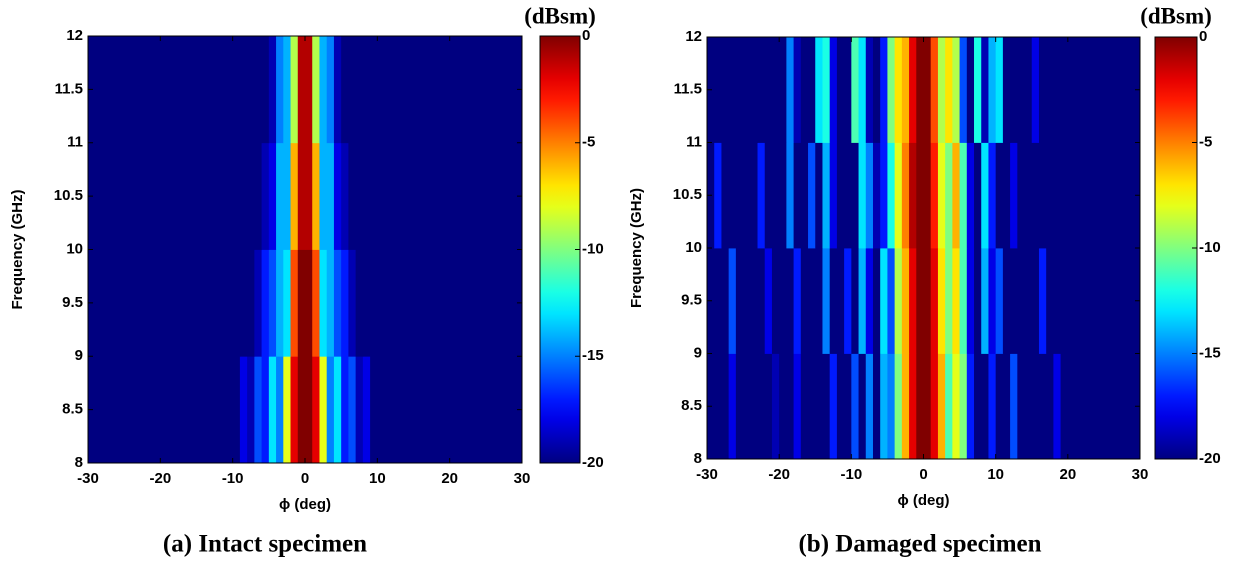 This screenshot has height=569, width=1235. Describe the element at coordinates (693, 247) in the screenshot. I see `y-tick-label: 10` at that location.